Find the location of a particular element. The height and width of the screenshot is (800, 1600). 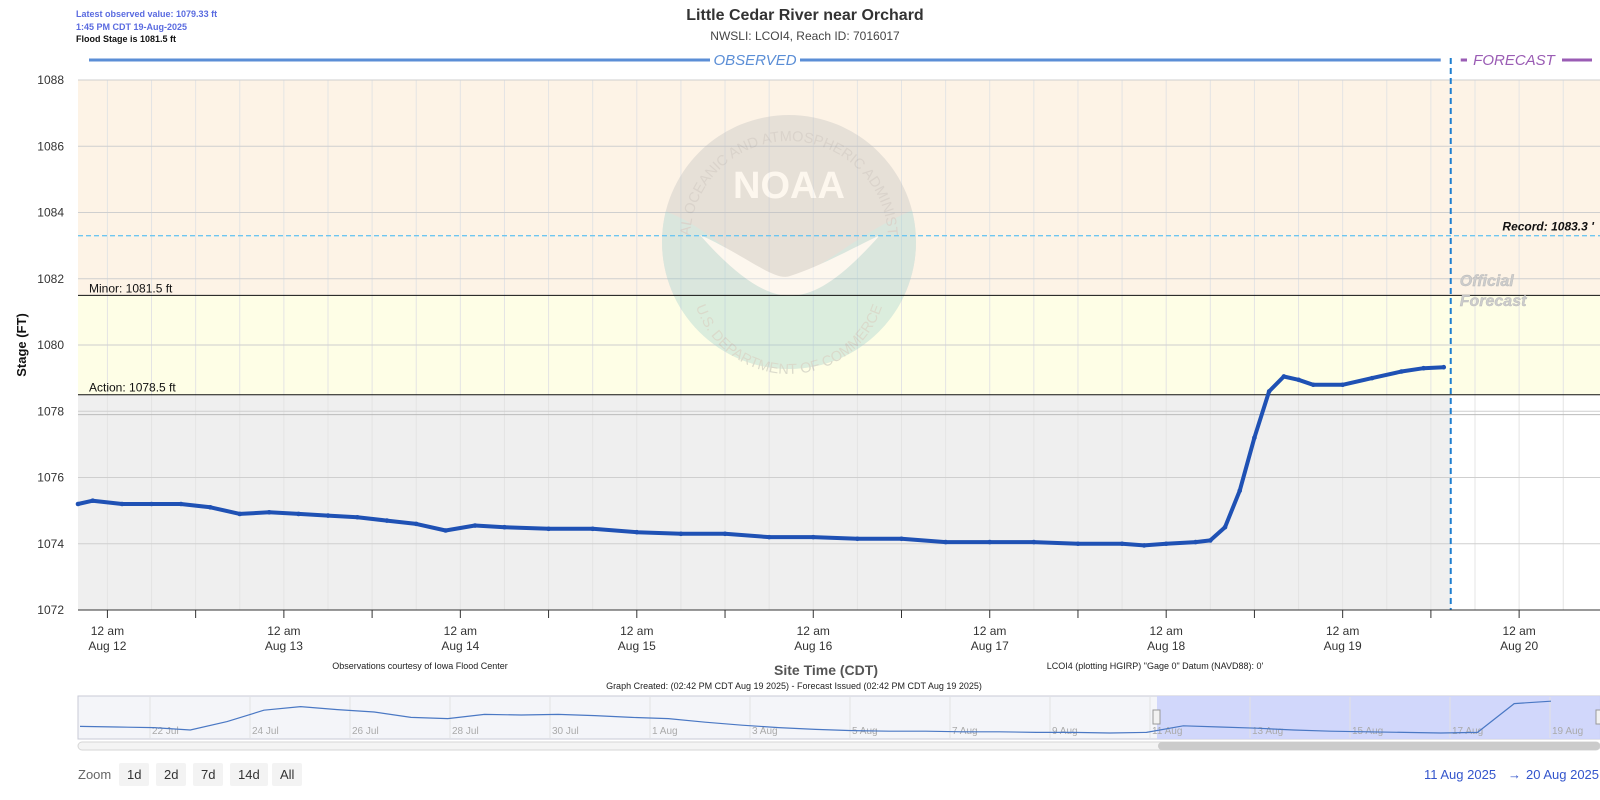

navigator-date-label: 1 Aug is located at coordinates (665, 731).